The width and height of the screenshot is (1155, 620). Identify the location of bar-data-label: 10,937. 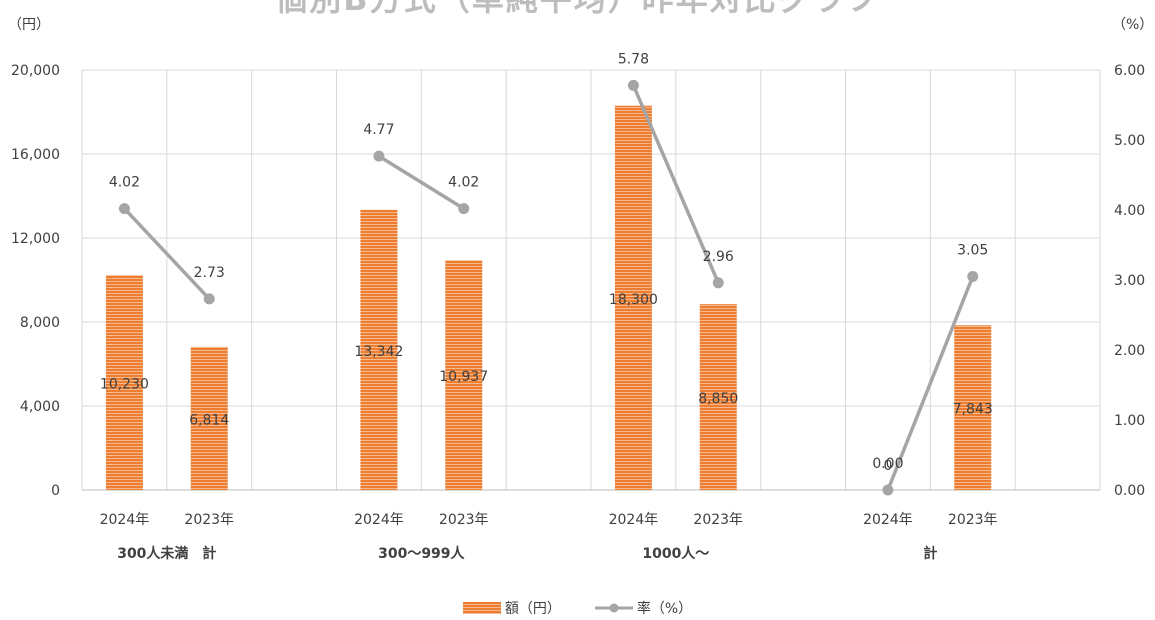
(463, 377).